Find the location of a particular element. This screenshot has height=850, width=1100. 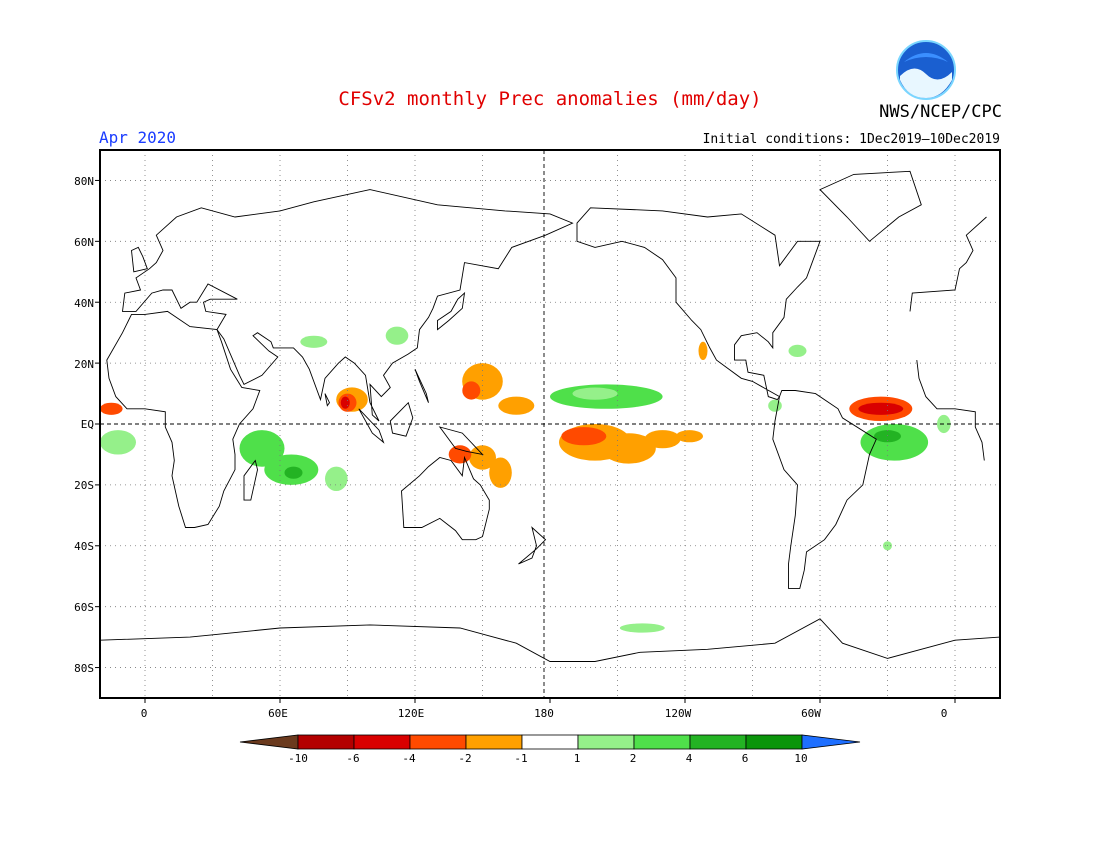

chart-title: CFSv2 monthly Prec anomalies (mm/day) is located at coordinates (550, 99).